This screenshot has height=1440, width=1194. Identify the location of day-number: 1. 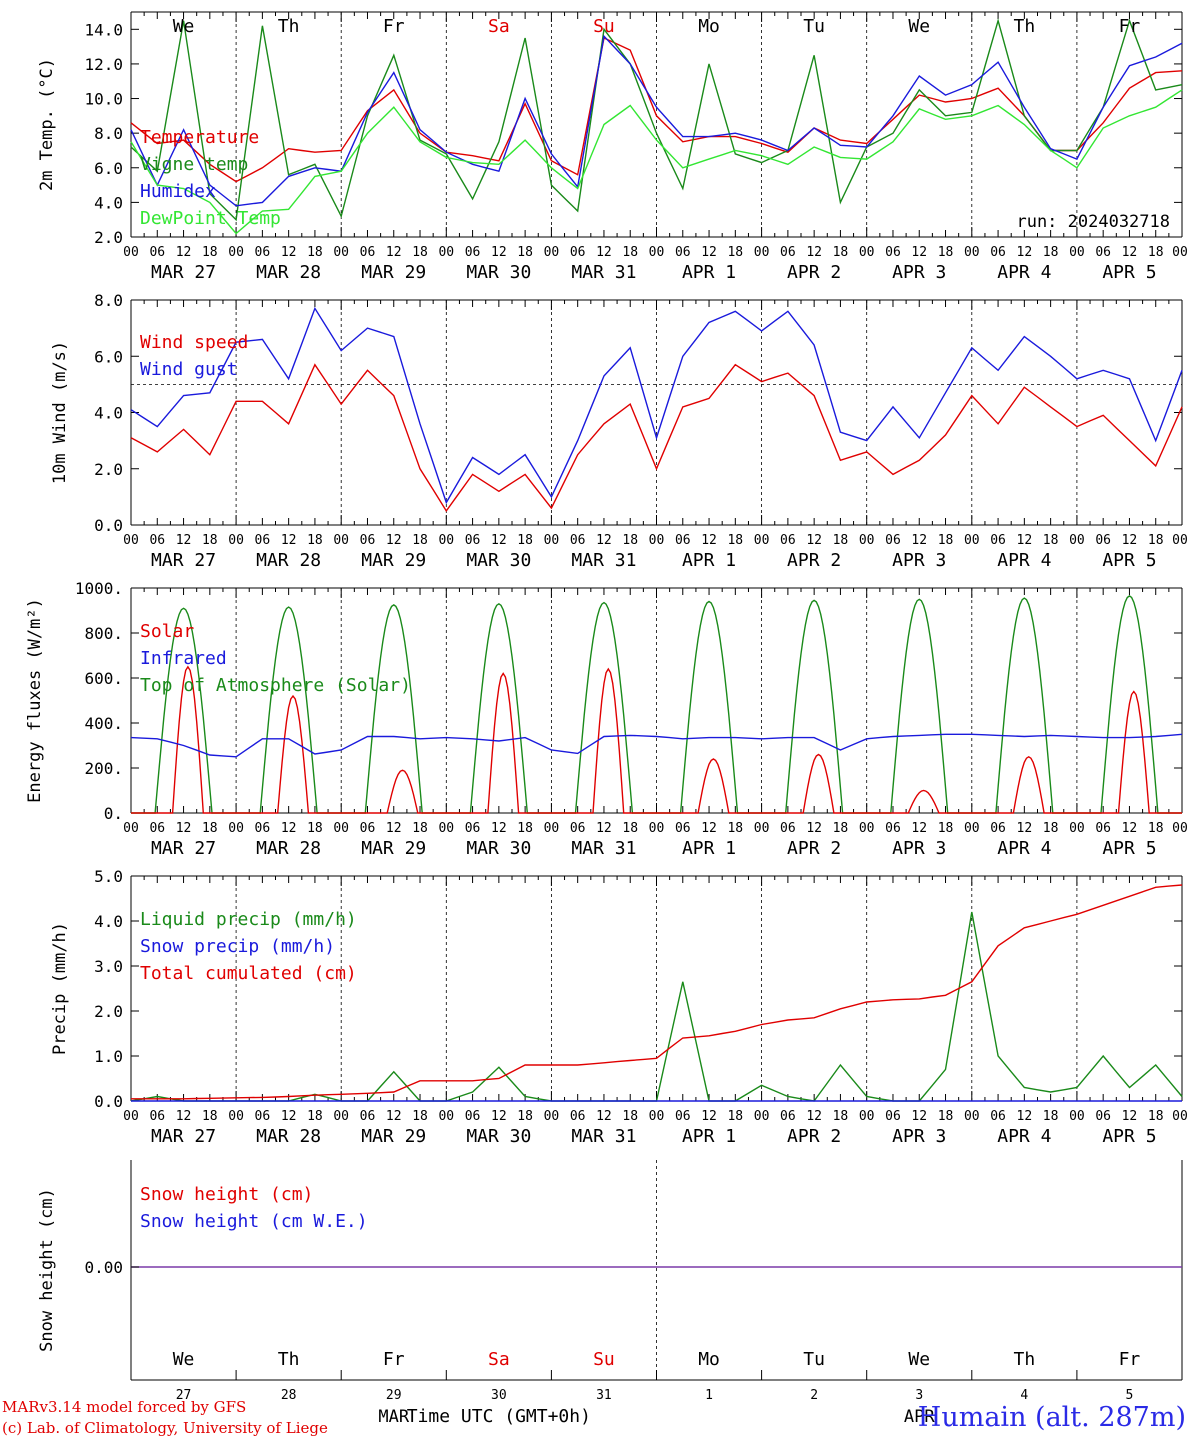
(709, 1395).